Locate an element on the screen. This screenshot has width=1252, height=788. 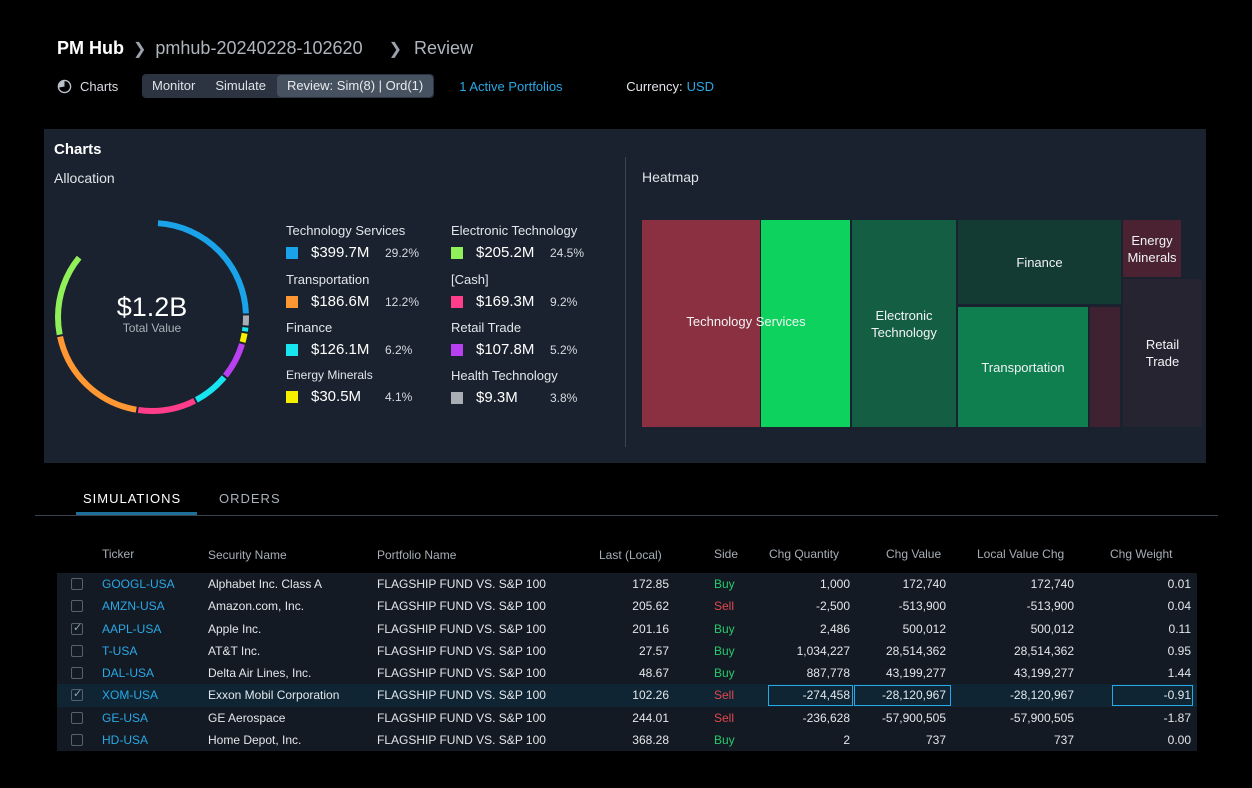
legend-value: $399.7M is located at coordinates (340, 252).